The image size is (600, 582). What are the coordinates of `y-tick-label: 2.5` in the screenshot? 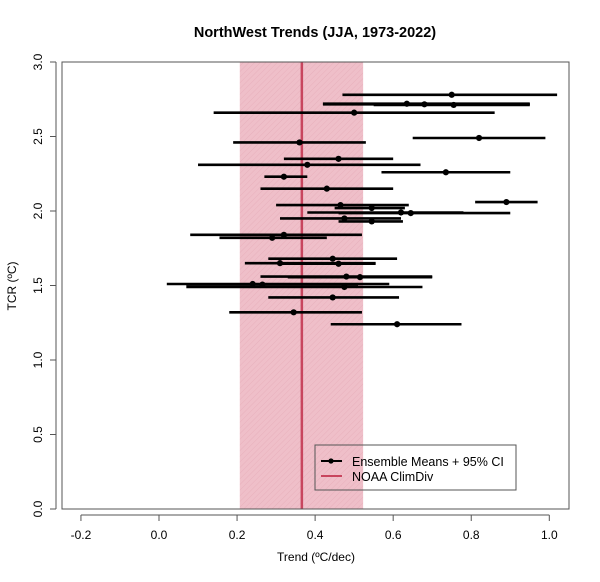 It's located at (38, 136).